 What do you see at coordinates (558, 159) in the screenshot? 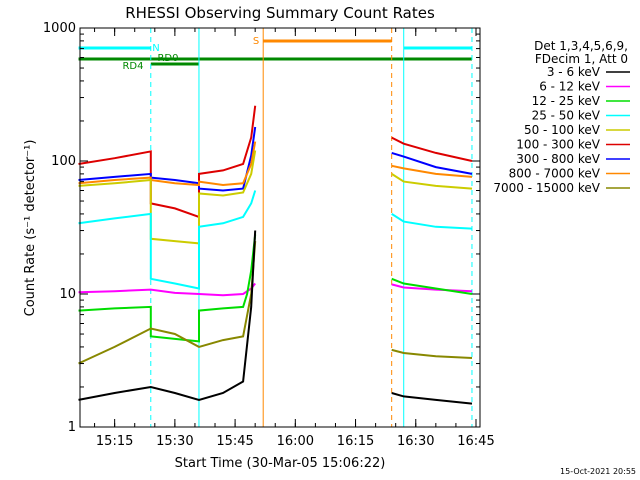
I see `legend-label: 300 - 800 keV` at bounding box center [558, 159].